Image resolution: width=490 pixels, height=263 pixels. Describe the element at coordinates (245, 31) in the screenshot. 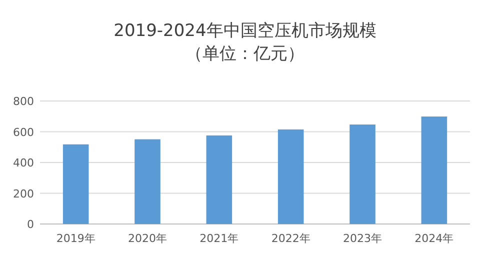

I see `chart-title: 2019-2024年中国空压机市场规模` at that location.